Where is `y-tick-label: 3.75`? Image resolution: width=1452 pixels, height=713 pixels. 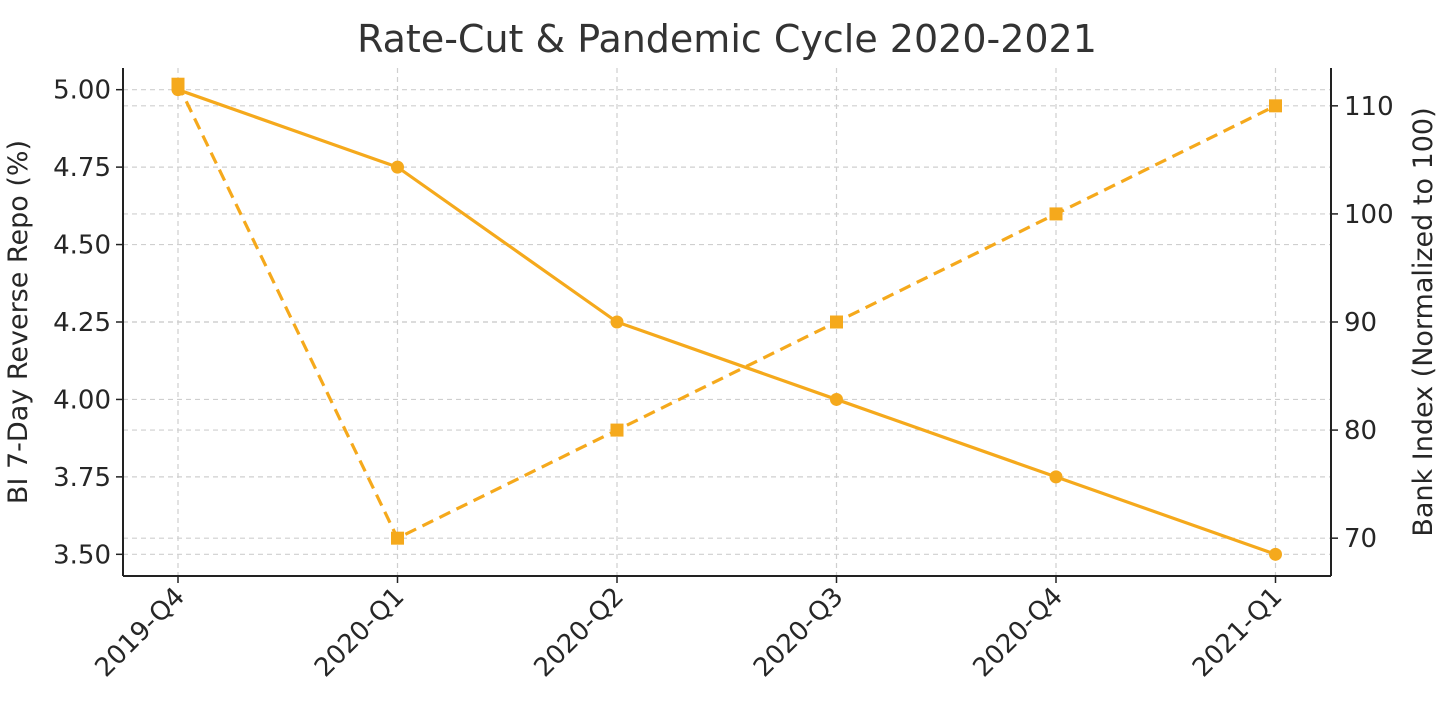 y-tick-label: 3.75 is located at coordinates (82, 478).